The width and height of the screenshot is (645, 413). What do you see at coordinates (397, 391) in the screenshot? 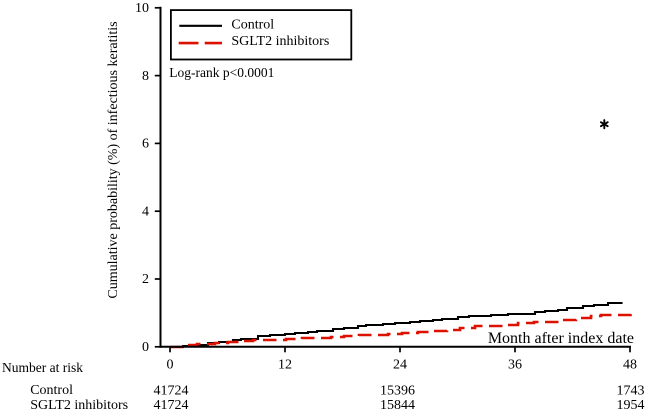
I see `svg-text: 15396` at bounding box center [397, 391].